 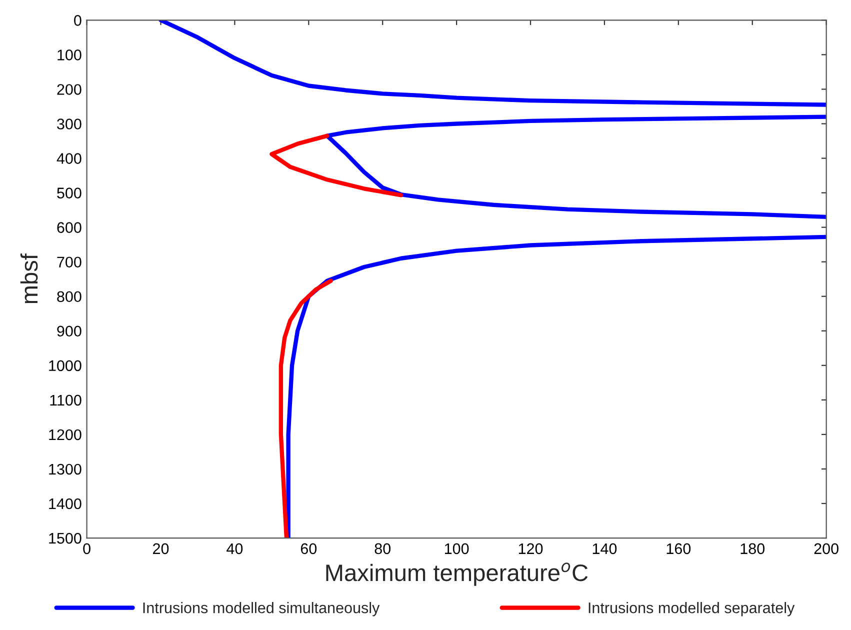 What do you see at coordinates (161, 548) in the screenshot?
I see `x-tick-label: 20` at bounding box center [161, 548].